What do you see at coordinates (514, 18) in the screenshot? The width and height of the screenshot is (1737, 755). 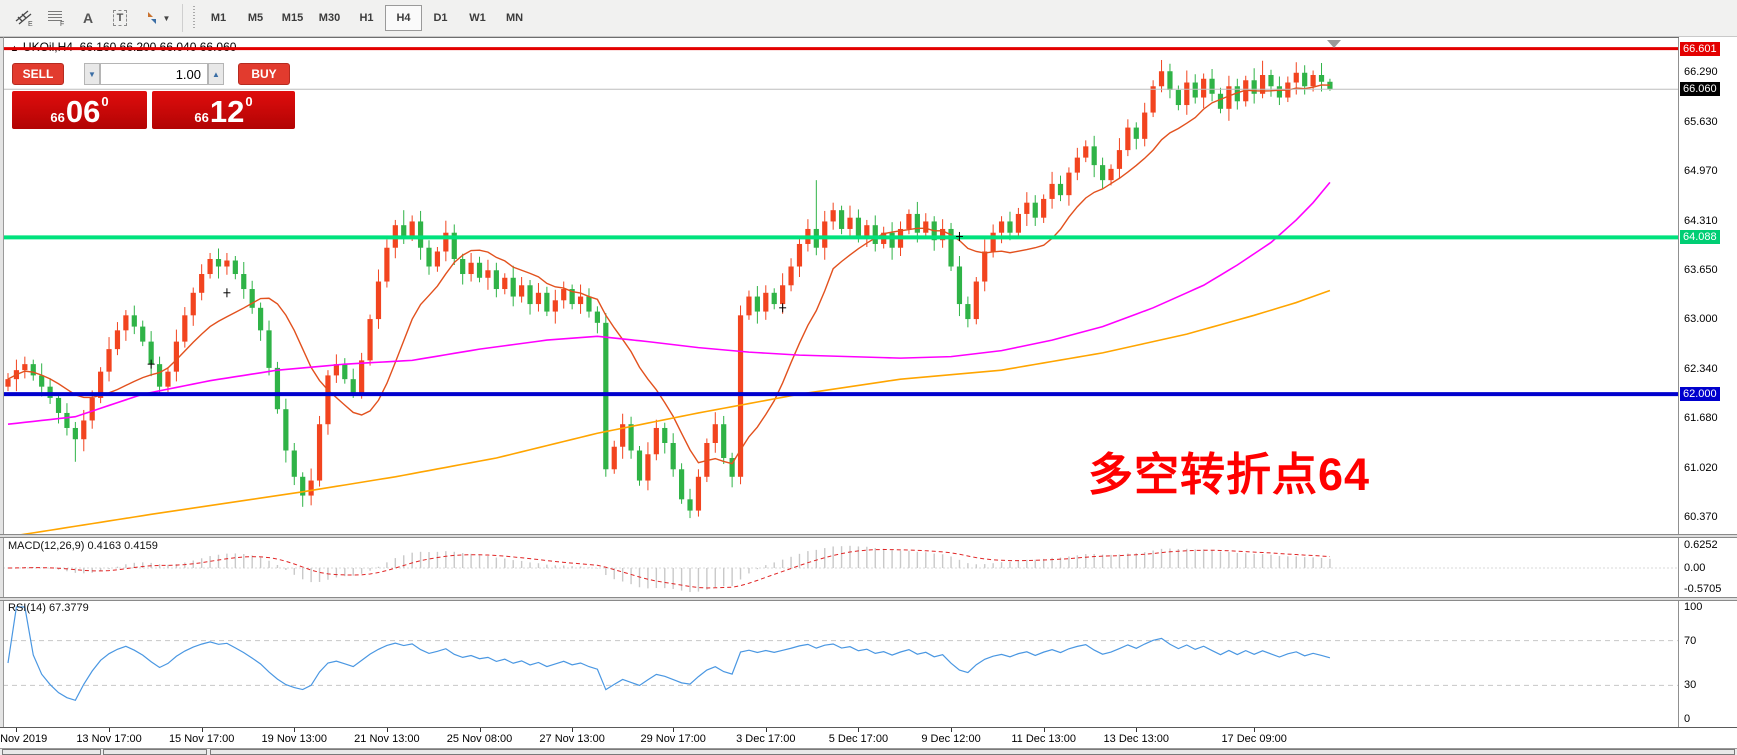 I see `timeframe-button-mn: MN` at bounding box center [514, 18].